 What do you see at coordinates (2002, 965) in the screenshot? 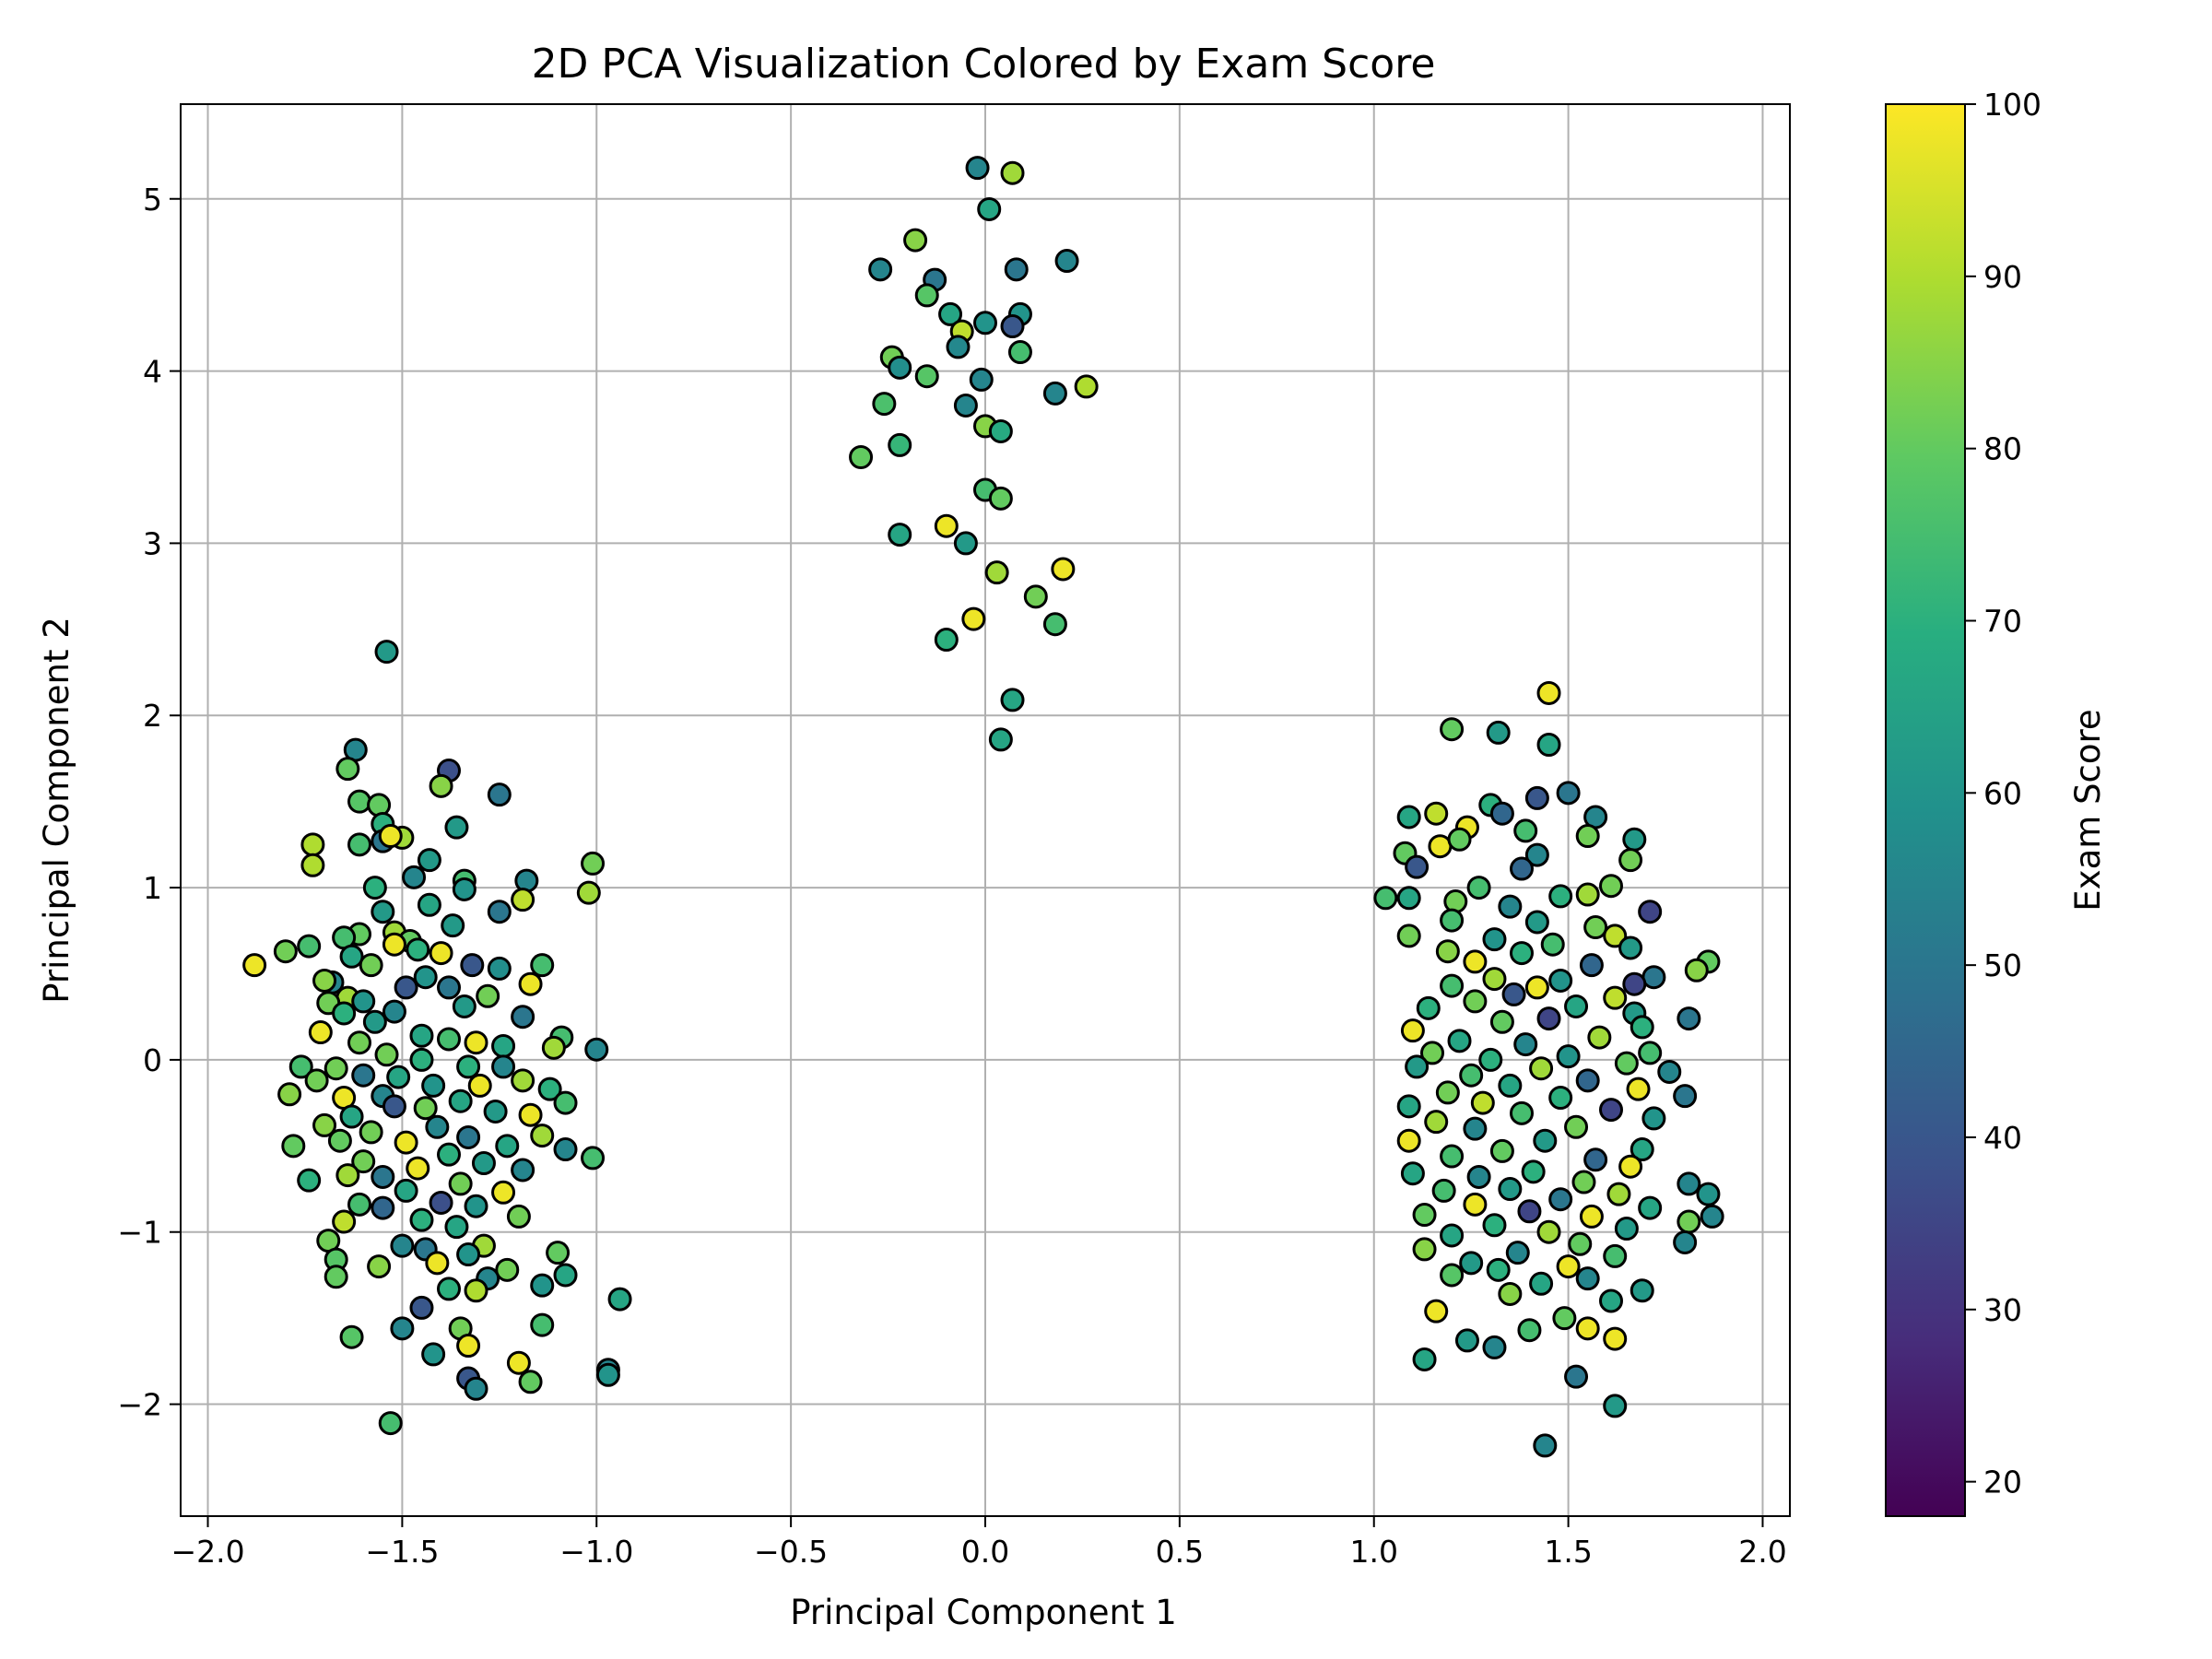
I see `colorbar-tick-label: 50` at bounding box center [2002, 965].